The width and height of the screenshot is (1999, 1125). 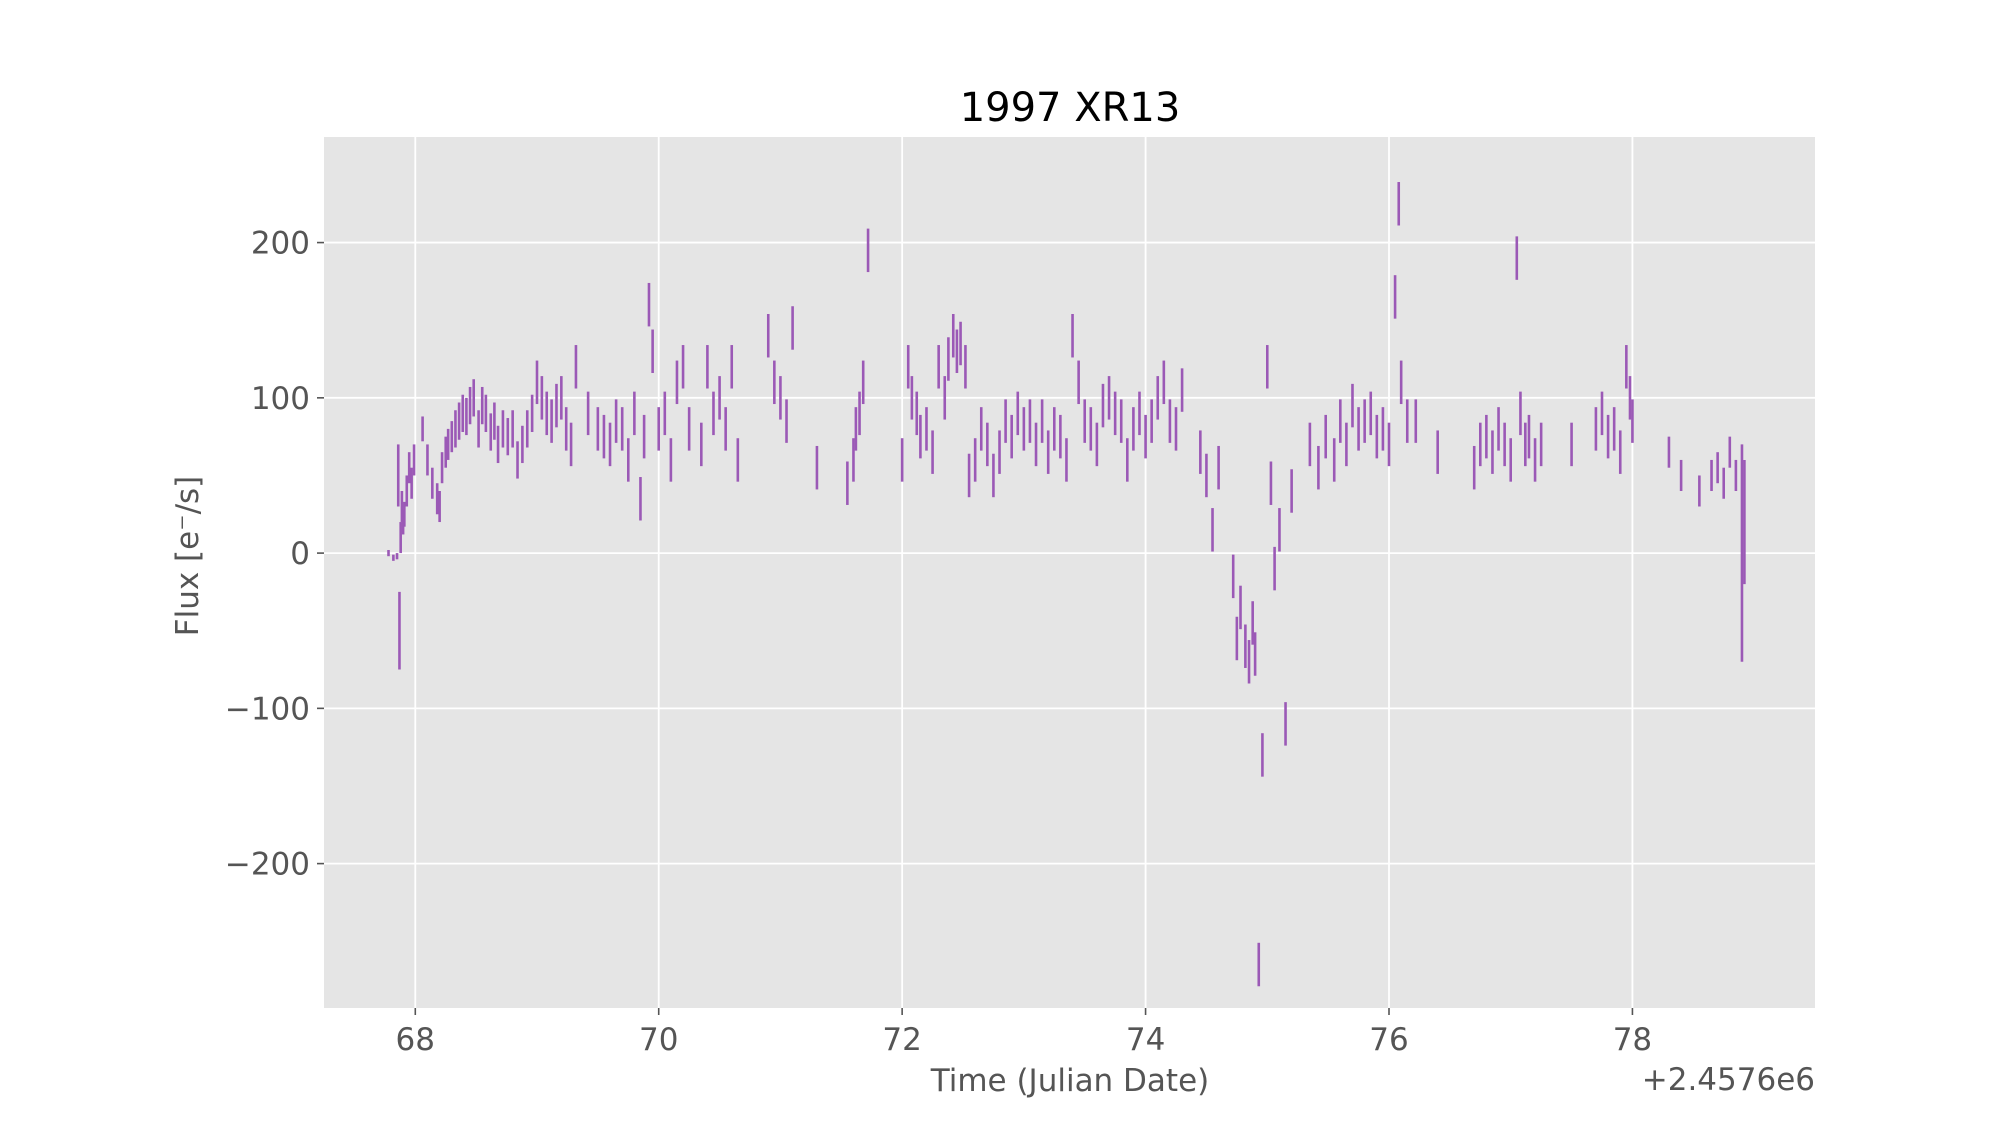 What do you see at coordinates (1728, 1080) in the screenshot?
I see `x-axis-offset: +2.4576e6` at bounding box center [1728, 1080].